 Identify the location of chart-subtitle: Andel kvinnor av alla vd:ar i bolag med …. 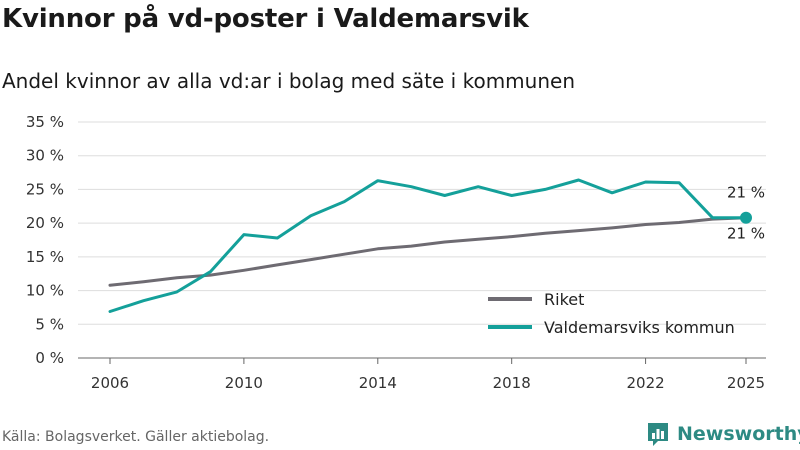
(288, 81).